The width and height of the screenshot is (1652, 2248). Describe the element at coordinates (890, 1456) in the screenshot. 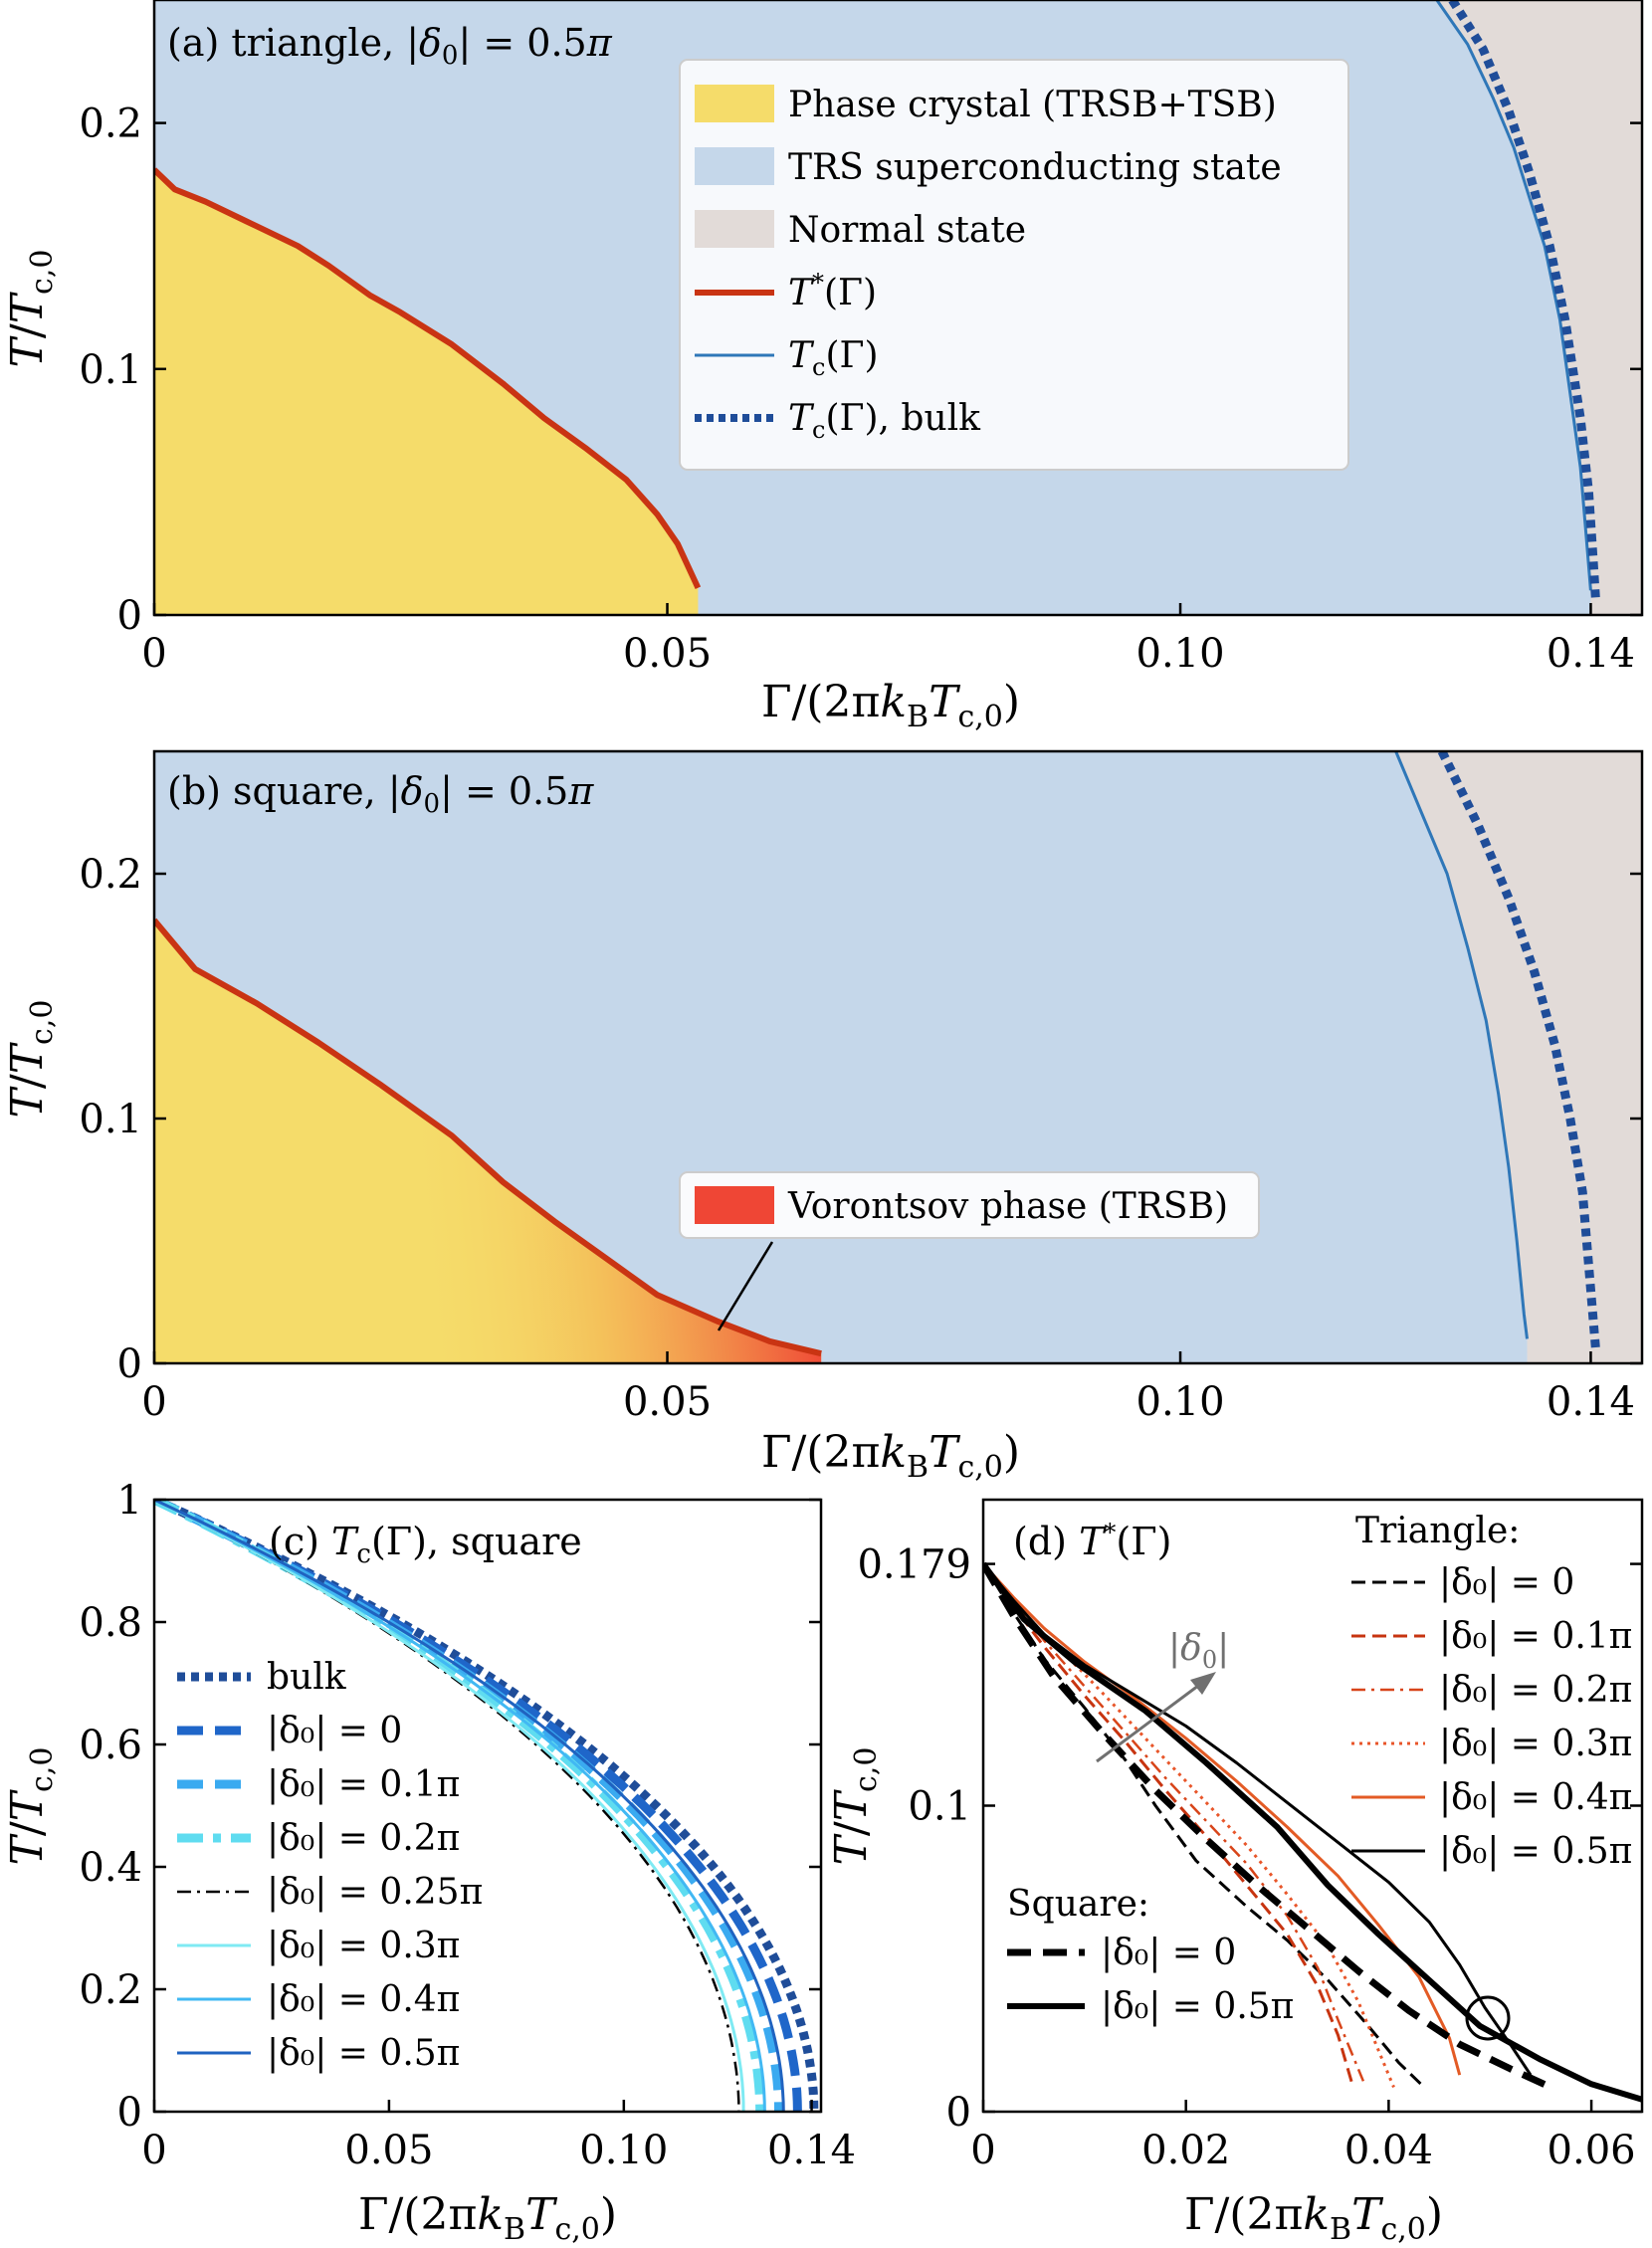

I see `panel-b-xlabel: Γ/(2πkBTc,0)` at that location.